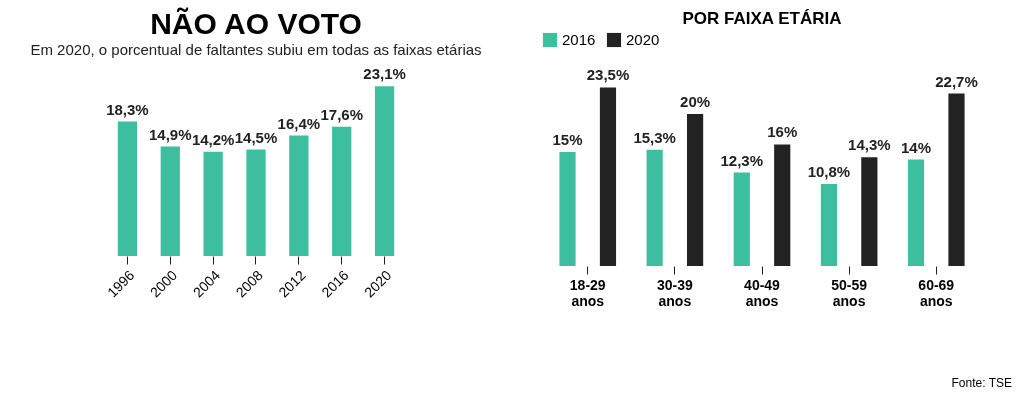 This screenshot has height=400, width=1032. I want to click on x-tick-label: 18-29 anos, so click(587, 292).